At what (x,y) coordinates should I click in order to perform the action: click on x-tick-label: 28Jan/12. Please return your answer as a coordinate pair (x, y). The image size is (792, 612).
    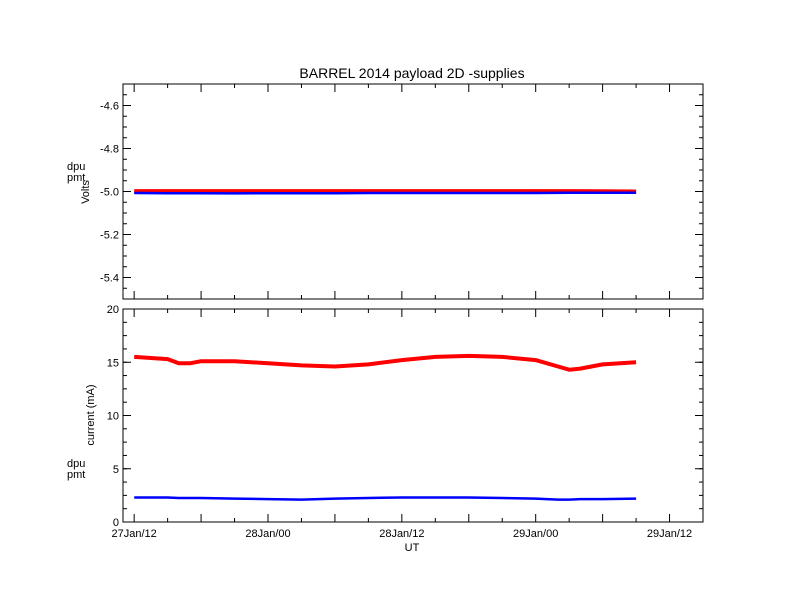
    Looking at the image, I should click on (401, 534).